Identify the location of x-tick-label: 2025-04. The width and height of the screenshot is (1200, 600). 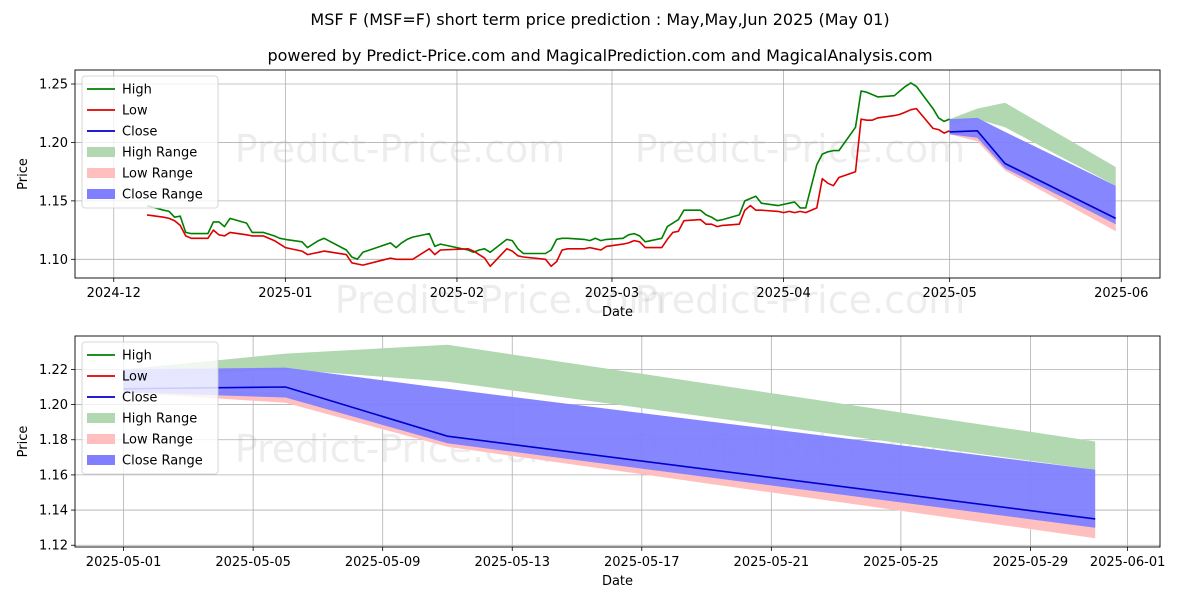
(783, 293).